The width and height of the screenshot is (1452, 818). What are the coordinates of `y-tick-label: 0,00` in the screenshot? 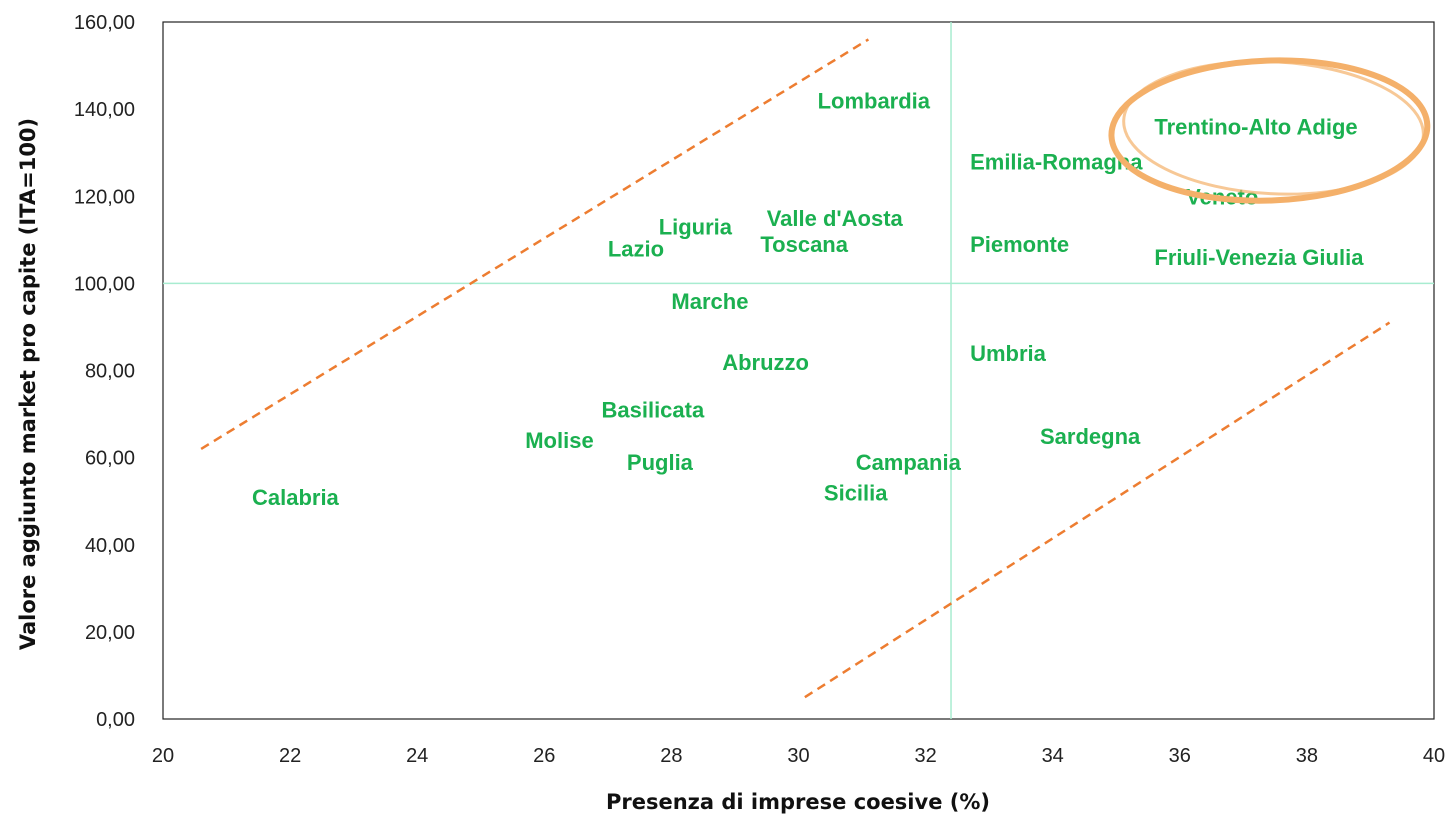 It's located at (115, 720).